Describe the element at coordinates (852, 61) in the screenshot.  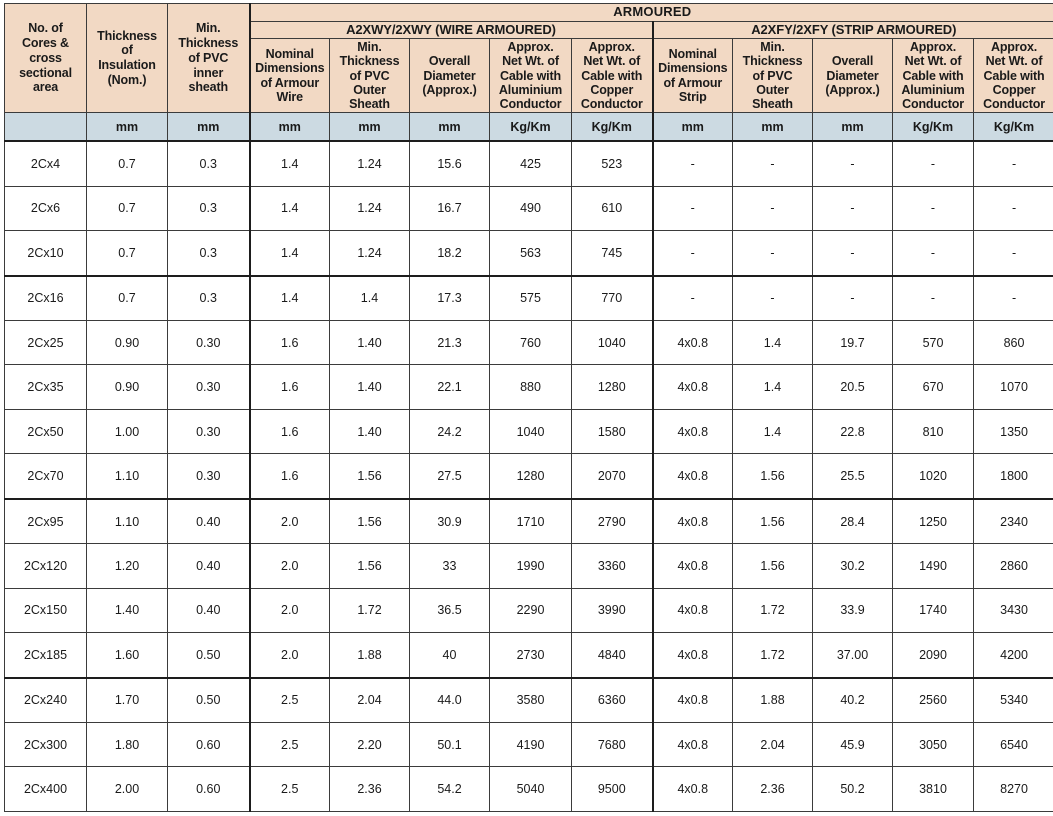
I see `leaf-line: Overall` at that location.